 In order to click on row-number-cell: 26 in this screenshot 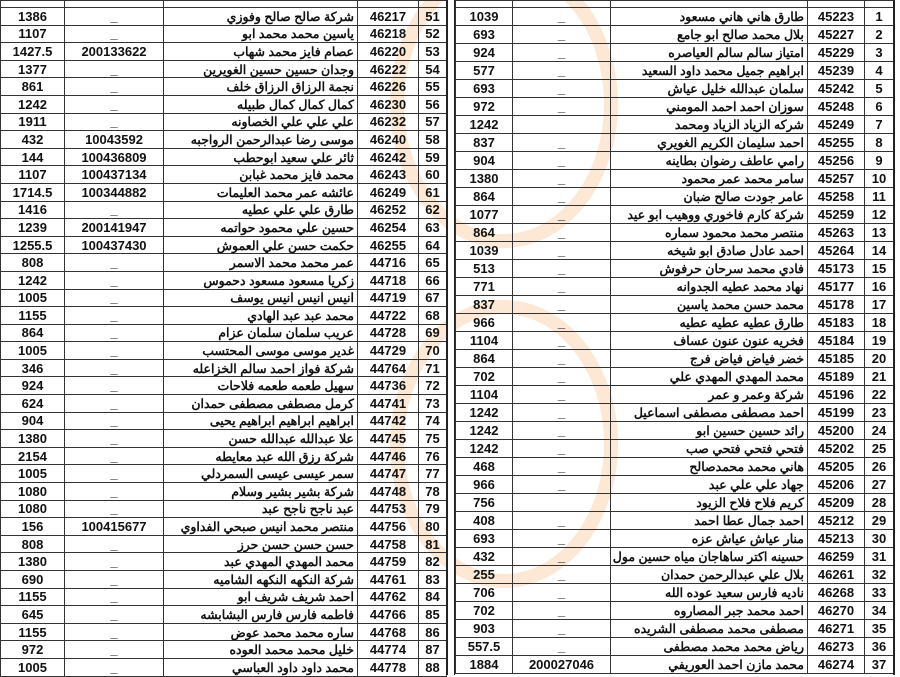, I will do `click(879, 466)`.